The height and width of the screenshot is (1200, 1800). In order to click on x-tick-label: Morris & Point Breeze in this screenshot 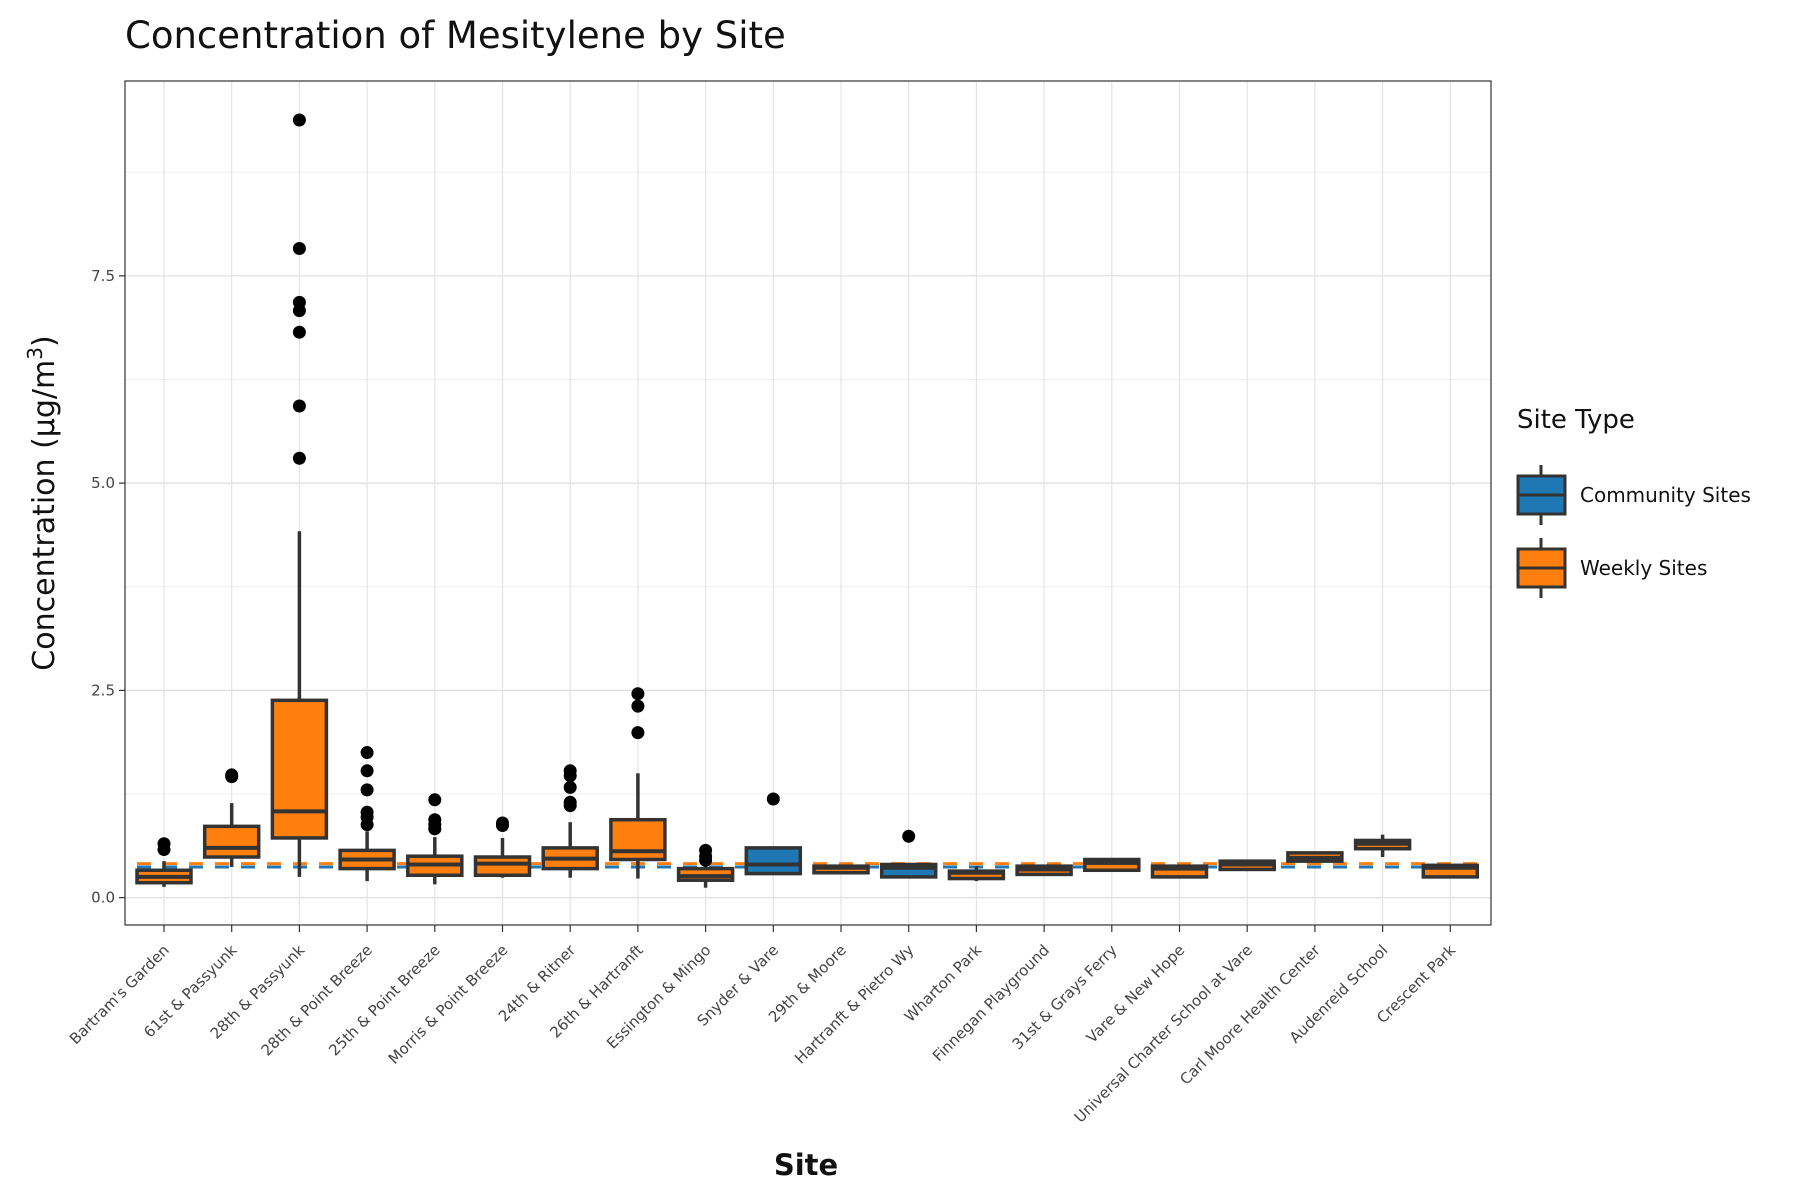, I will do `click(448, 1004)`.